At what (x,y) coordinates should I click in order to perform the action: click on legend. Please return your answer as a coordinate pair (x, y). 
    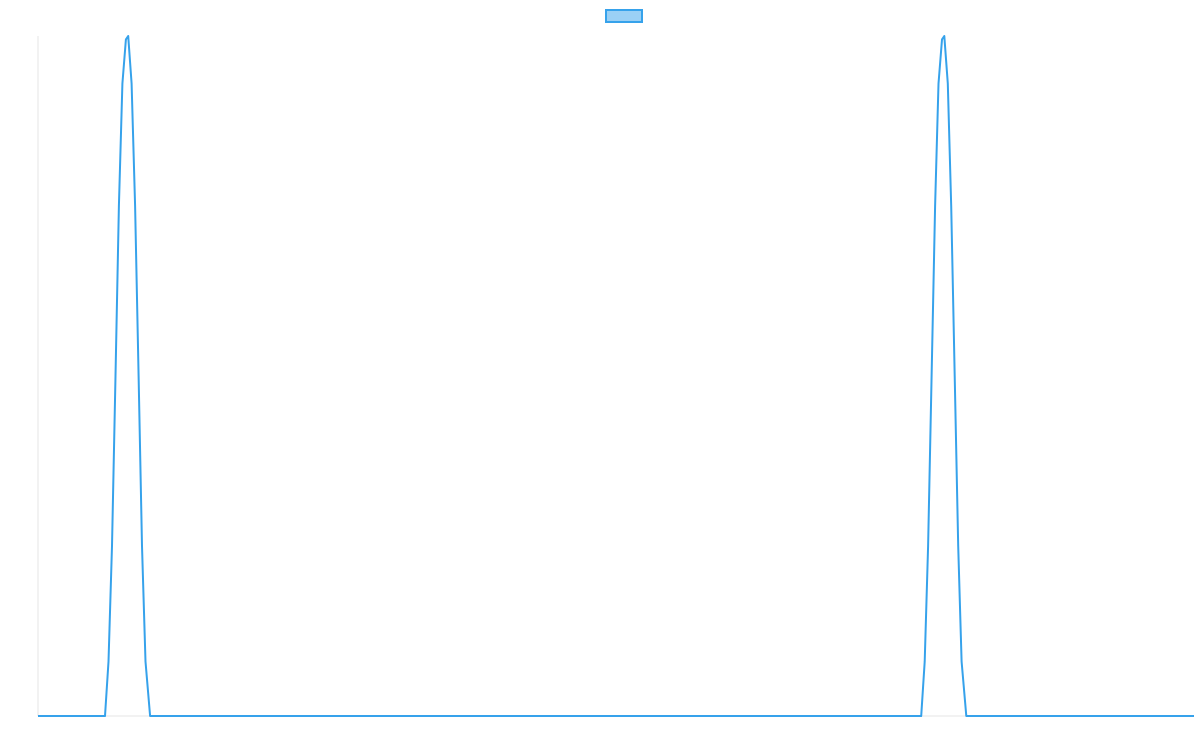
    Looking at the image, I should click on (600, 16).